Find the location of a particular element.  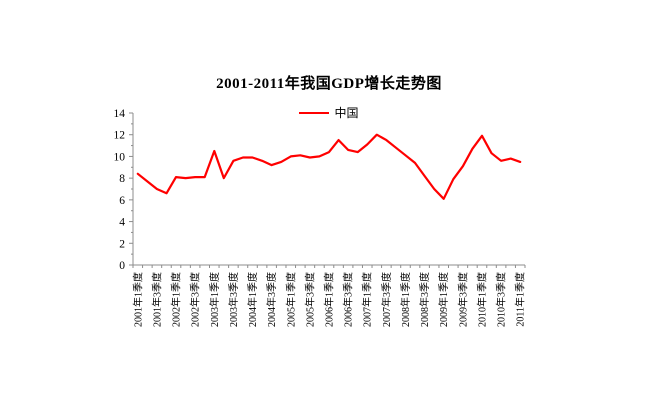

y-axis-tick-label: 8 is located at coordinates (122, 179).